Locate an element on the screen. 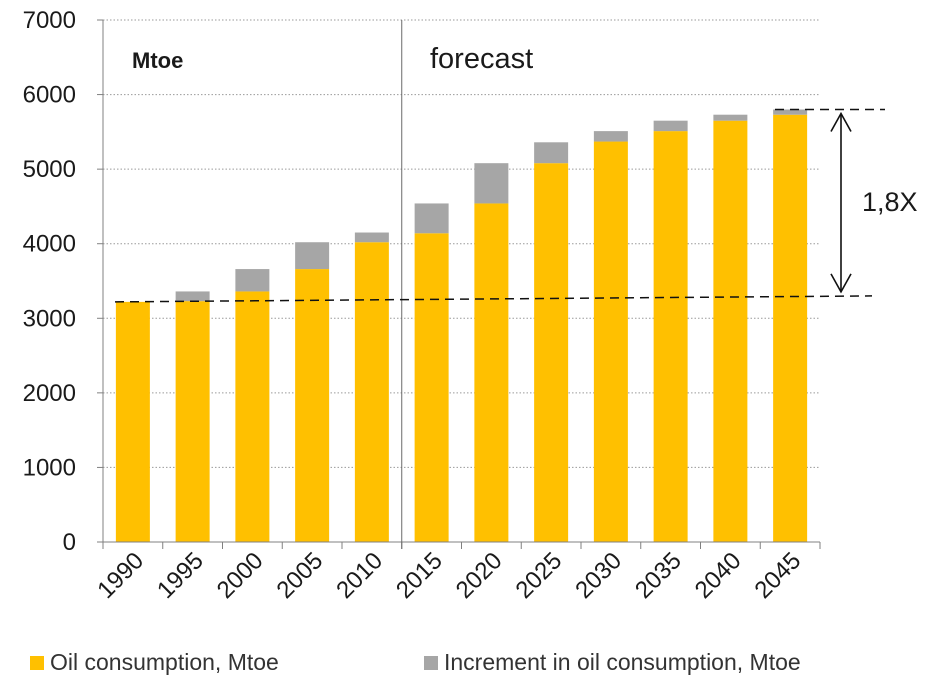 The height and width of the screenshot is (683, 944). x-tick-label: 1990 is located at coordinates (120, 575).